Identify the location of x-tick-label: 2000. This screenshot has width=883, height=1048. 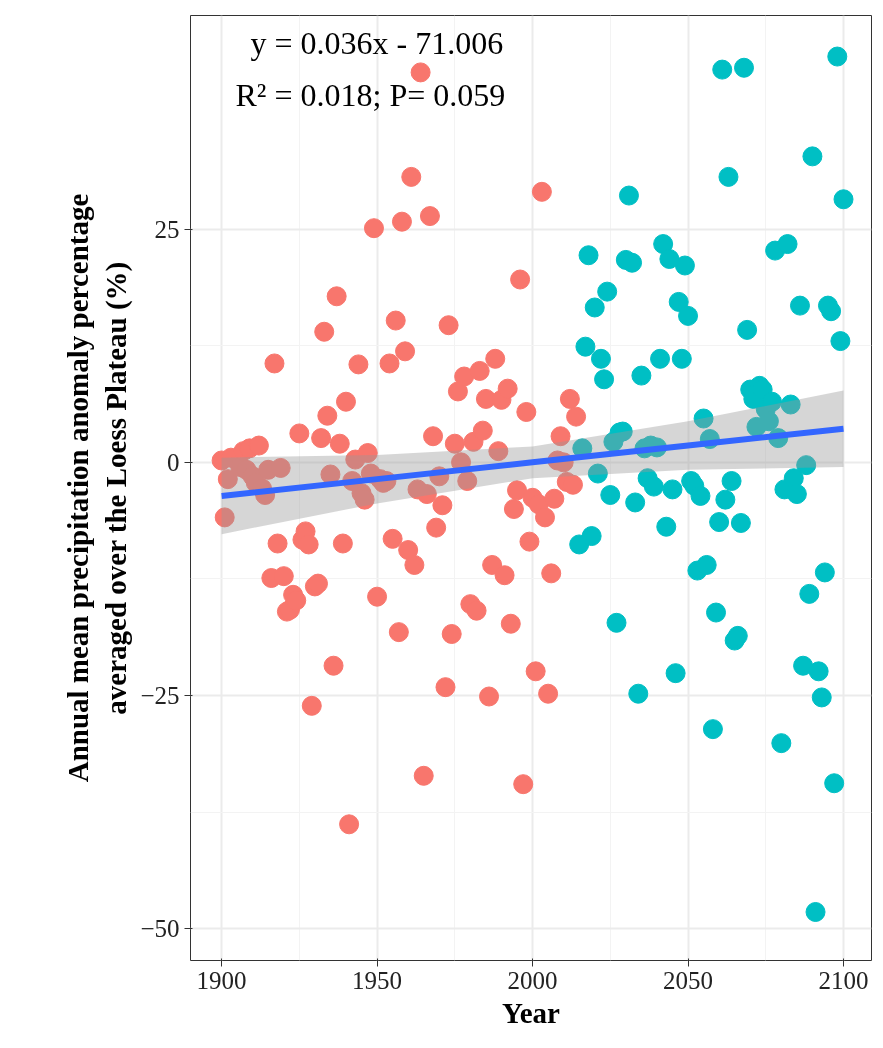
(532, 980).